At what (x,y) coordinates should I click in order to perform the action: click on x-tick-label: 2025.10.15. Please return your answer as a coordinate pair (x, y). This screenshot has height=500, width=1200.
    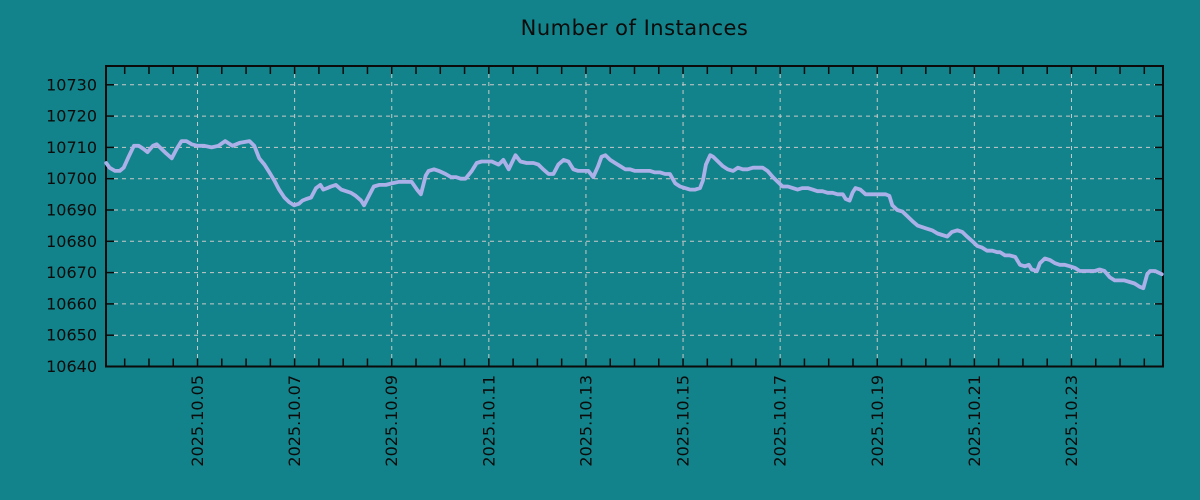
    Looking at the image, I should click on (683, 421).